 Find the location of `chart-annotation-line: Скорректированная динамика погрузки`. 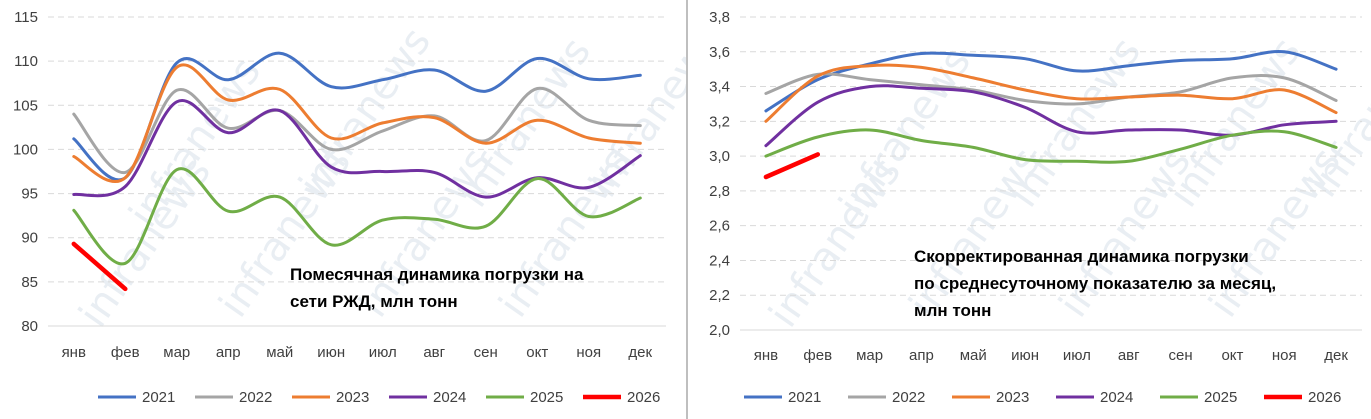

chart-annotation-line: Скорректированная динамика погрузки is located at coordinates (1081, 256).